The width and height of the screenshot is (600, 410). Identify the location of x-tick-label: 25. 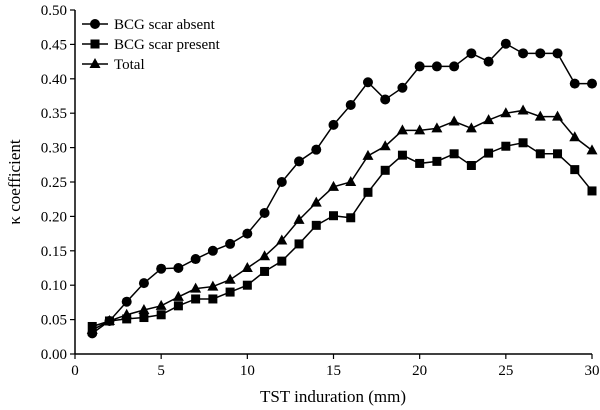
(505, 371).